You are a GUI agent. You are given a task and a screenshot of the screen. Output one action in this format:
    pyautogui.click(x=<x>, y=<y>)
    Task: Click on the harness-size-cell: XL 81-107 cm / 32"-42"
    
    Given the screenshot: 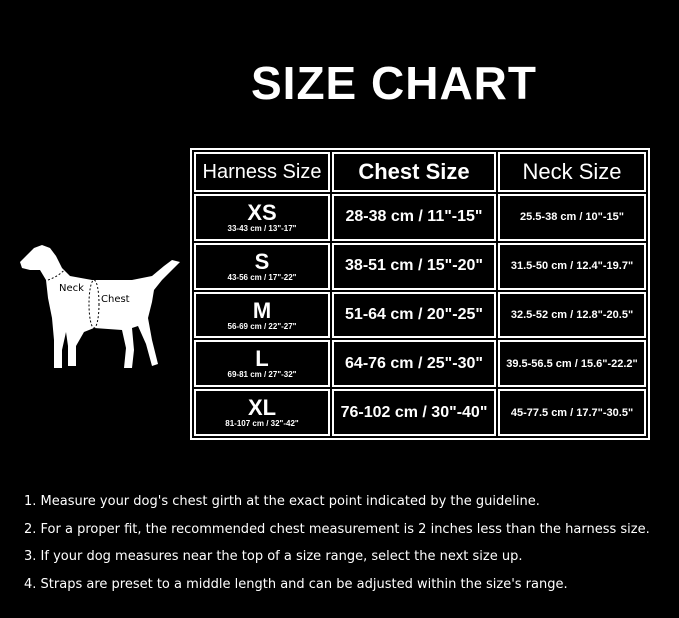 What is the action you would take?
    pyautogui.click(x=262, y=412)
    